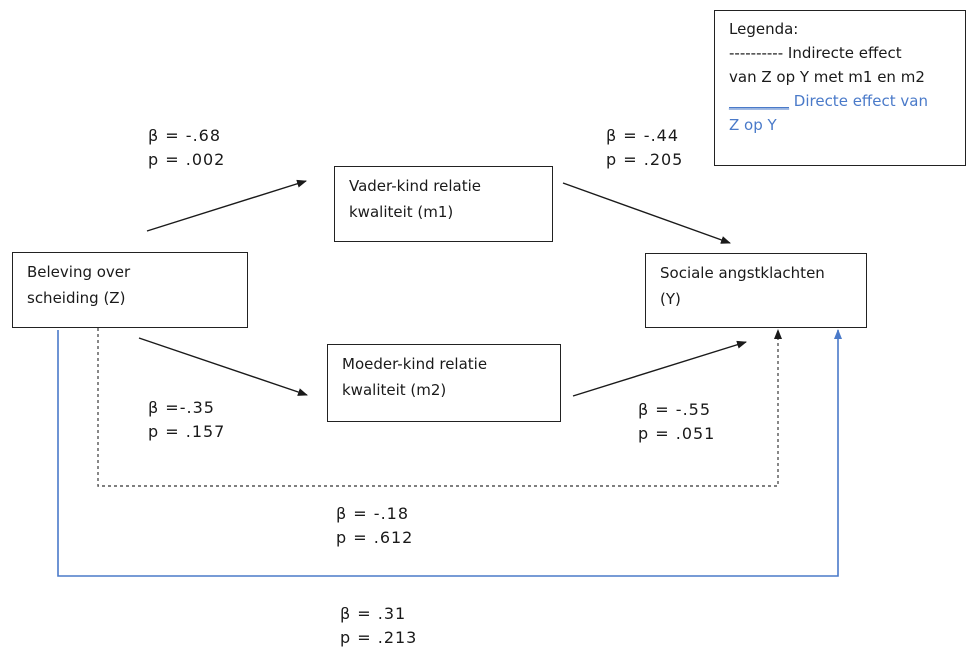  Describe the element at coordinates (659, 368) in the screenshot. I see `arrow-m2-to-y` at that location.